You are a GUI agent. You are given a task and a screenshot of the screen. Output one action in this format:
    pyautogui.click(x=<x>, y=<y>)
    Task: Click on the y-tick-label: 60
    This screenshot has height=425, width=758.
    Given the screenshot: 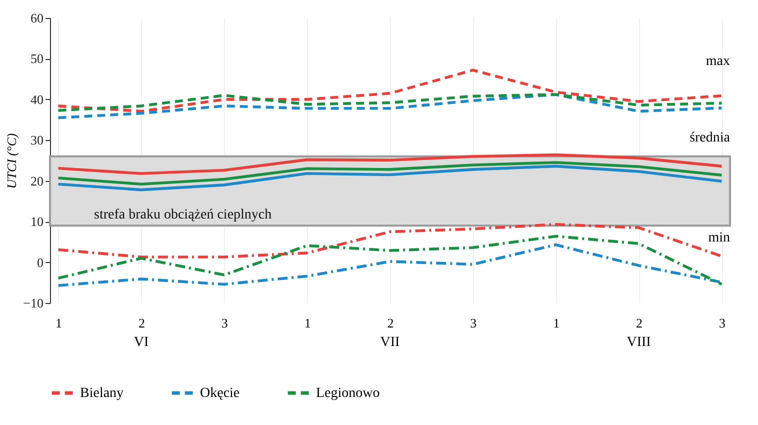 What is the action you would take?
    pyautogui.click(x=37, y=18)
    